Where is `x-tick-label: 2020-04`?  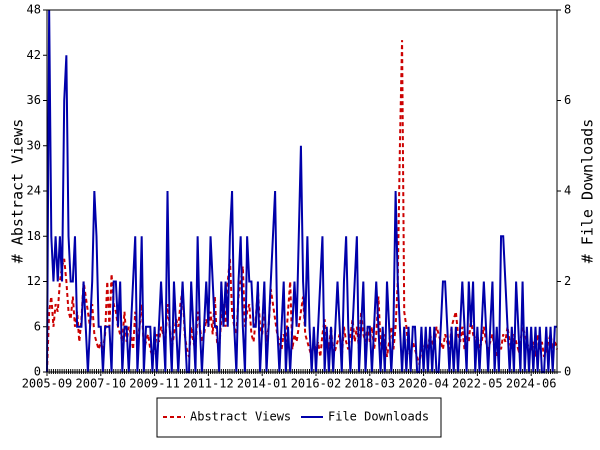 x-tick-label: 2020-04 is located at coordinates (423, 384).